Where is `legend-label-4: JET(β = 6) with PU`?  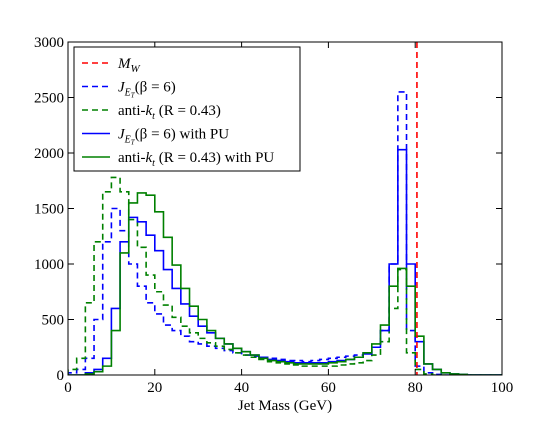 legend-label-4: JET(β = 6) with PU is located at coordinates (173, 137).